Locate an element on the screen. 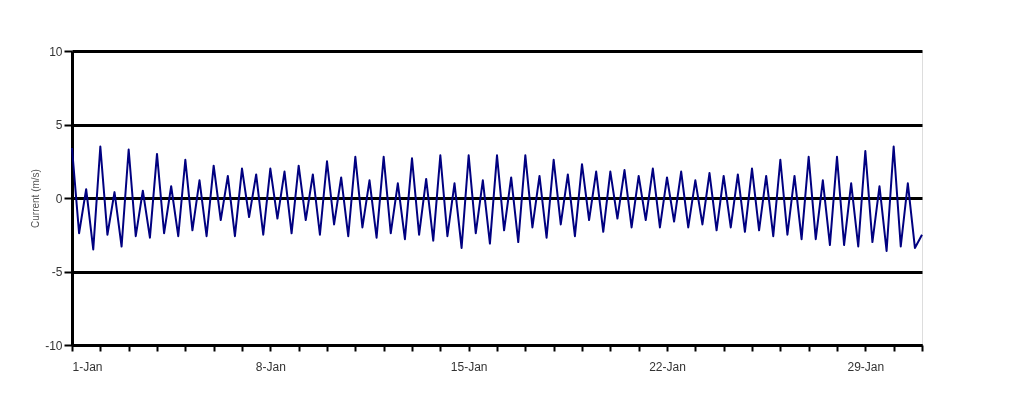 This screenshot has width=1024, height=413. x-tick-label: 22-Jan is located at coordinates (667, 366).